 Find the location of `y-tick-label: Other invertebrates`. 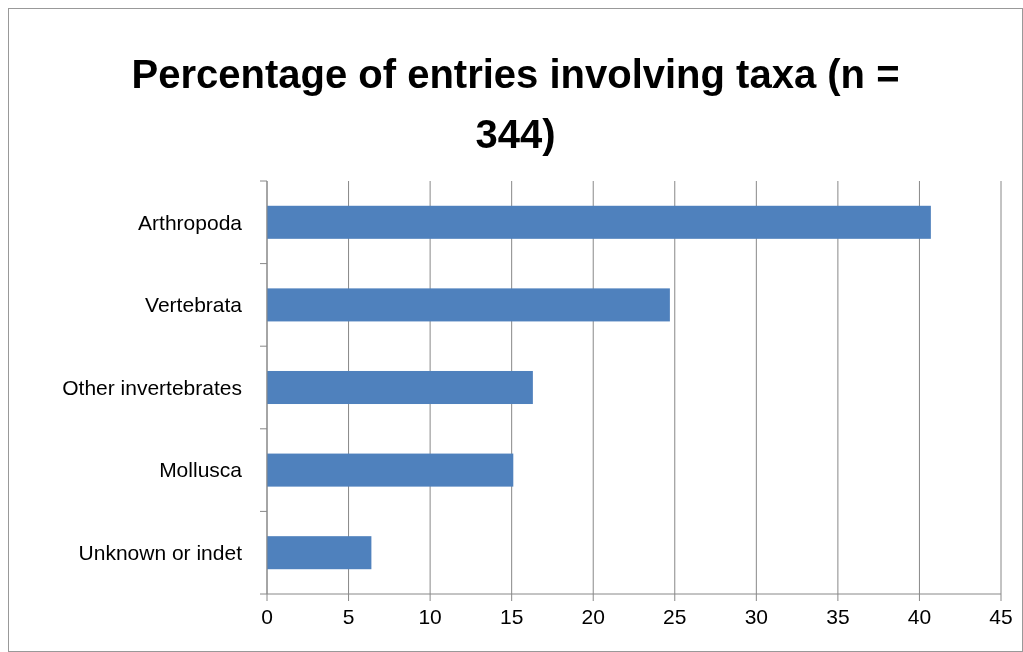

y-tick-label: Other invertebrates is located at coordinates (152, 387).